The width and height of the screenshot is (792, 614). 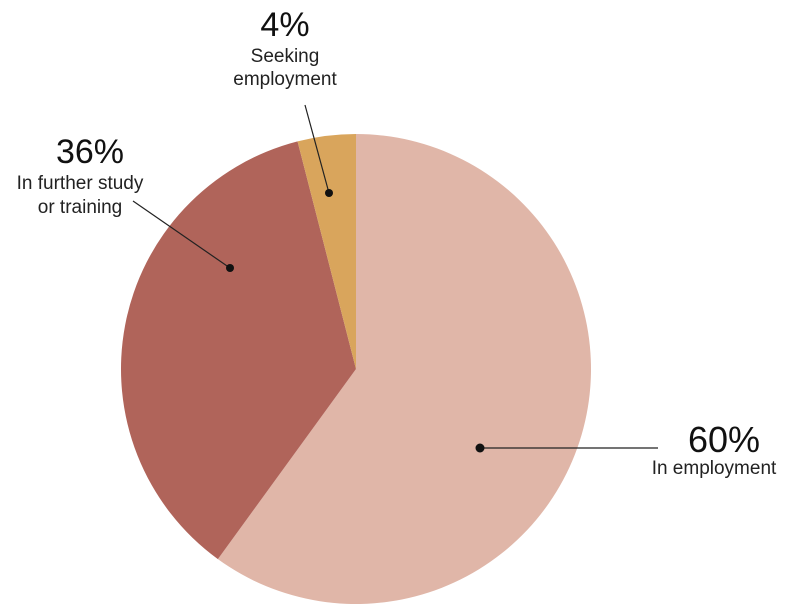 What do you see at coordinates (285, 56) in the screenshot?
I see `slice-category-label-seeking-line1: Seeking` at bounding box center [285, 56].